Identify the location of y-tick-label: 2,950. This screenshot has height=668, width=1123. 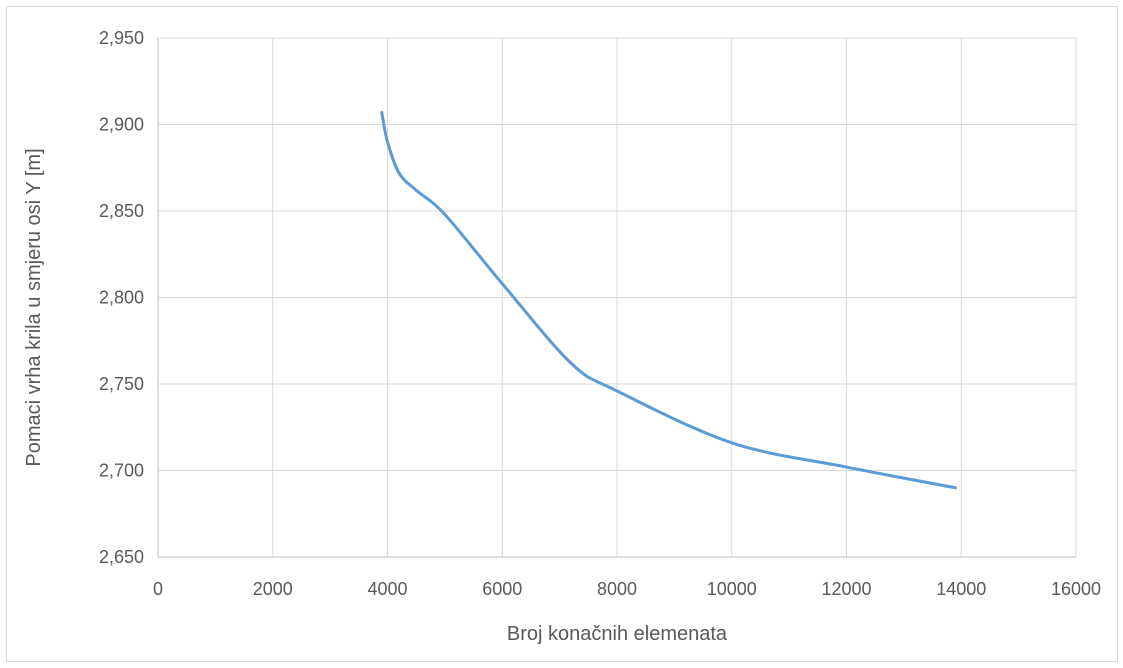
(121, 38).